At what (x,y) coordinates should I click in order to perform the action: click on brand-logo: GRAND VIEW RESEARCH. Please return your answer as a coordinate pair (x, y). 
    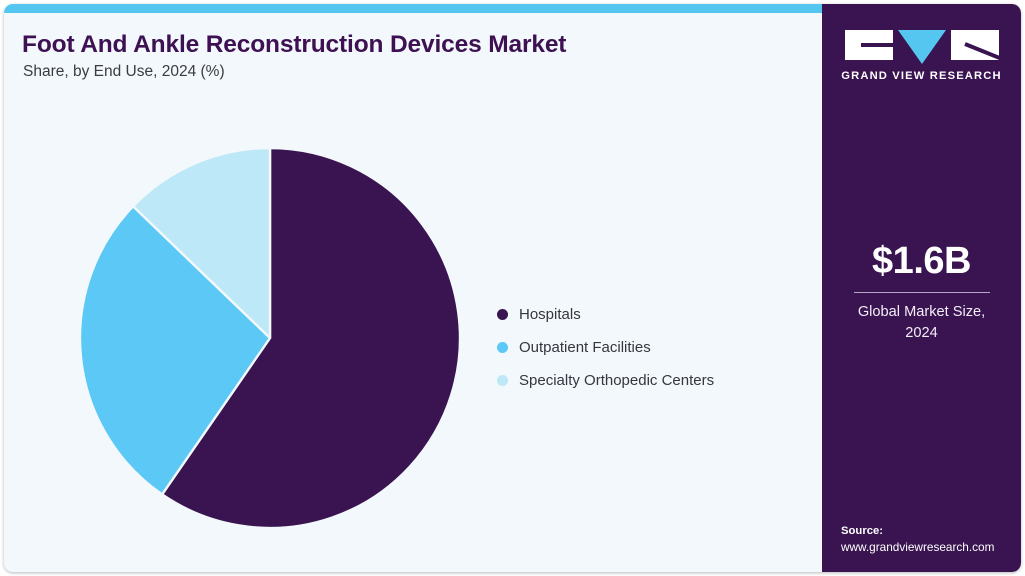
    Looking at the image, I should click on (921, 56).